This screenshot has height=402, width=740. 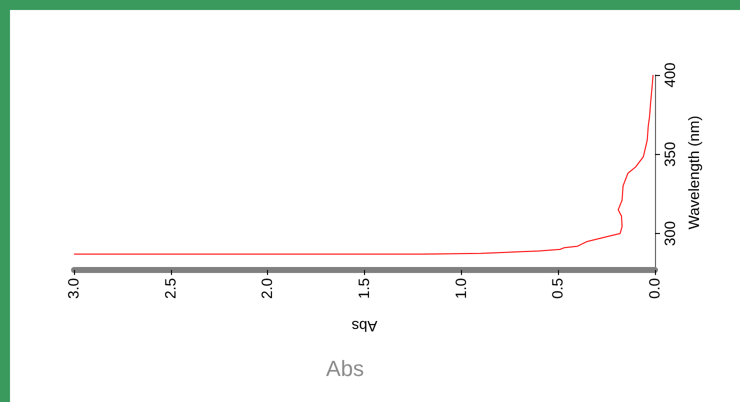 What do you see at coordinates (558, 288) in the screenshot?
I see `x-tick-label: 0.5` at bounding box center [558, 288].